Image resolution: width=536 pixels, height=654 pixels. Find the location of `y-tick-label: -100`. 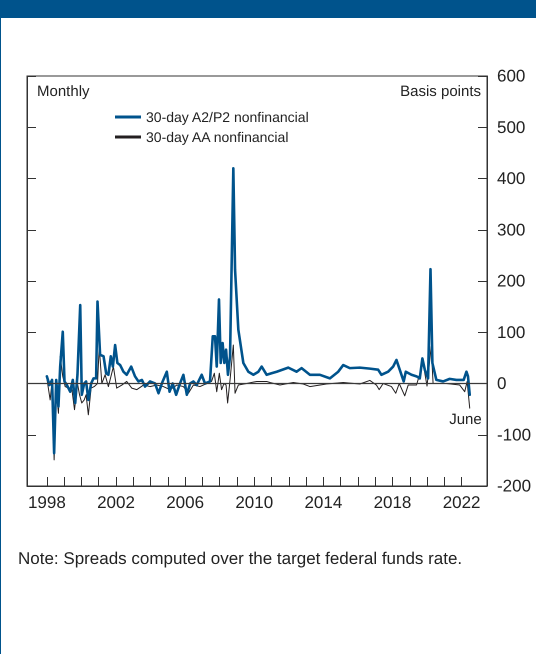

y-tick-label: -100 is located at coordinates (514, 434).